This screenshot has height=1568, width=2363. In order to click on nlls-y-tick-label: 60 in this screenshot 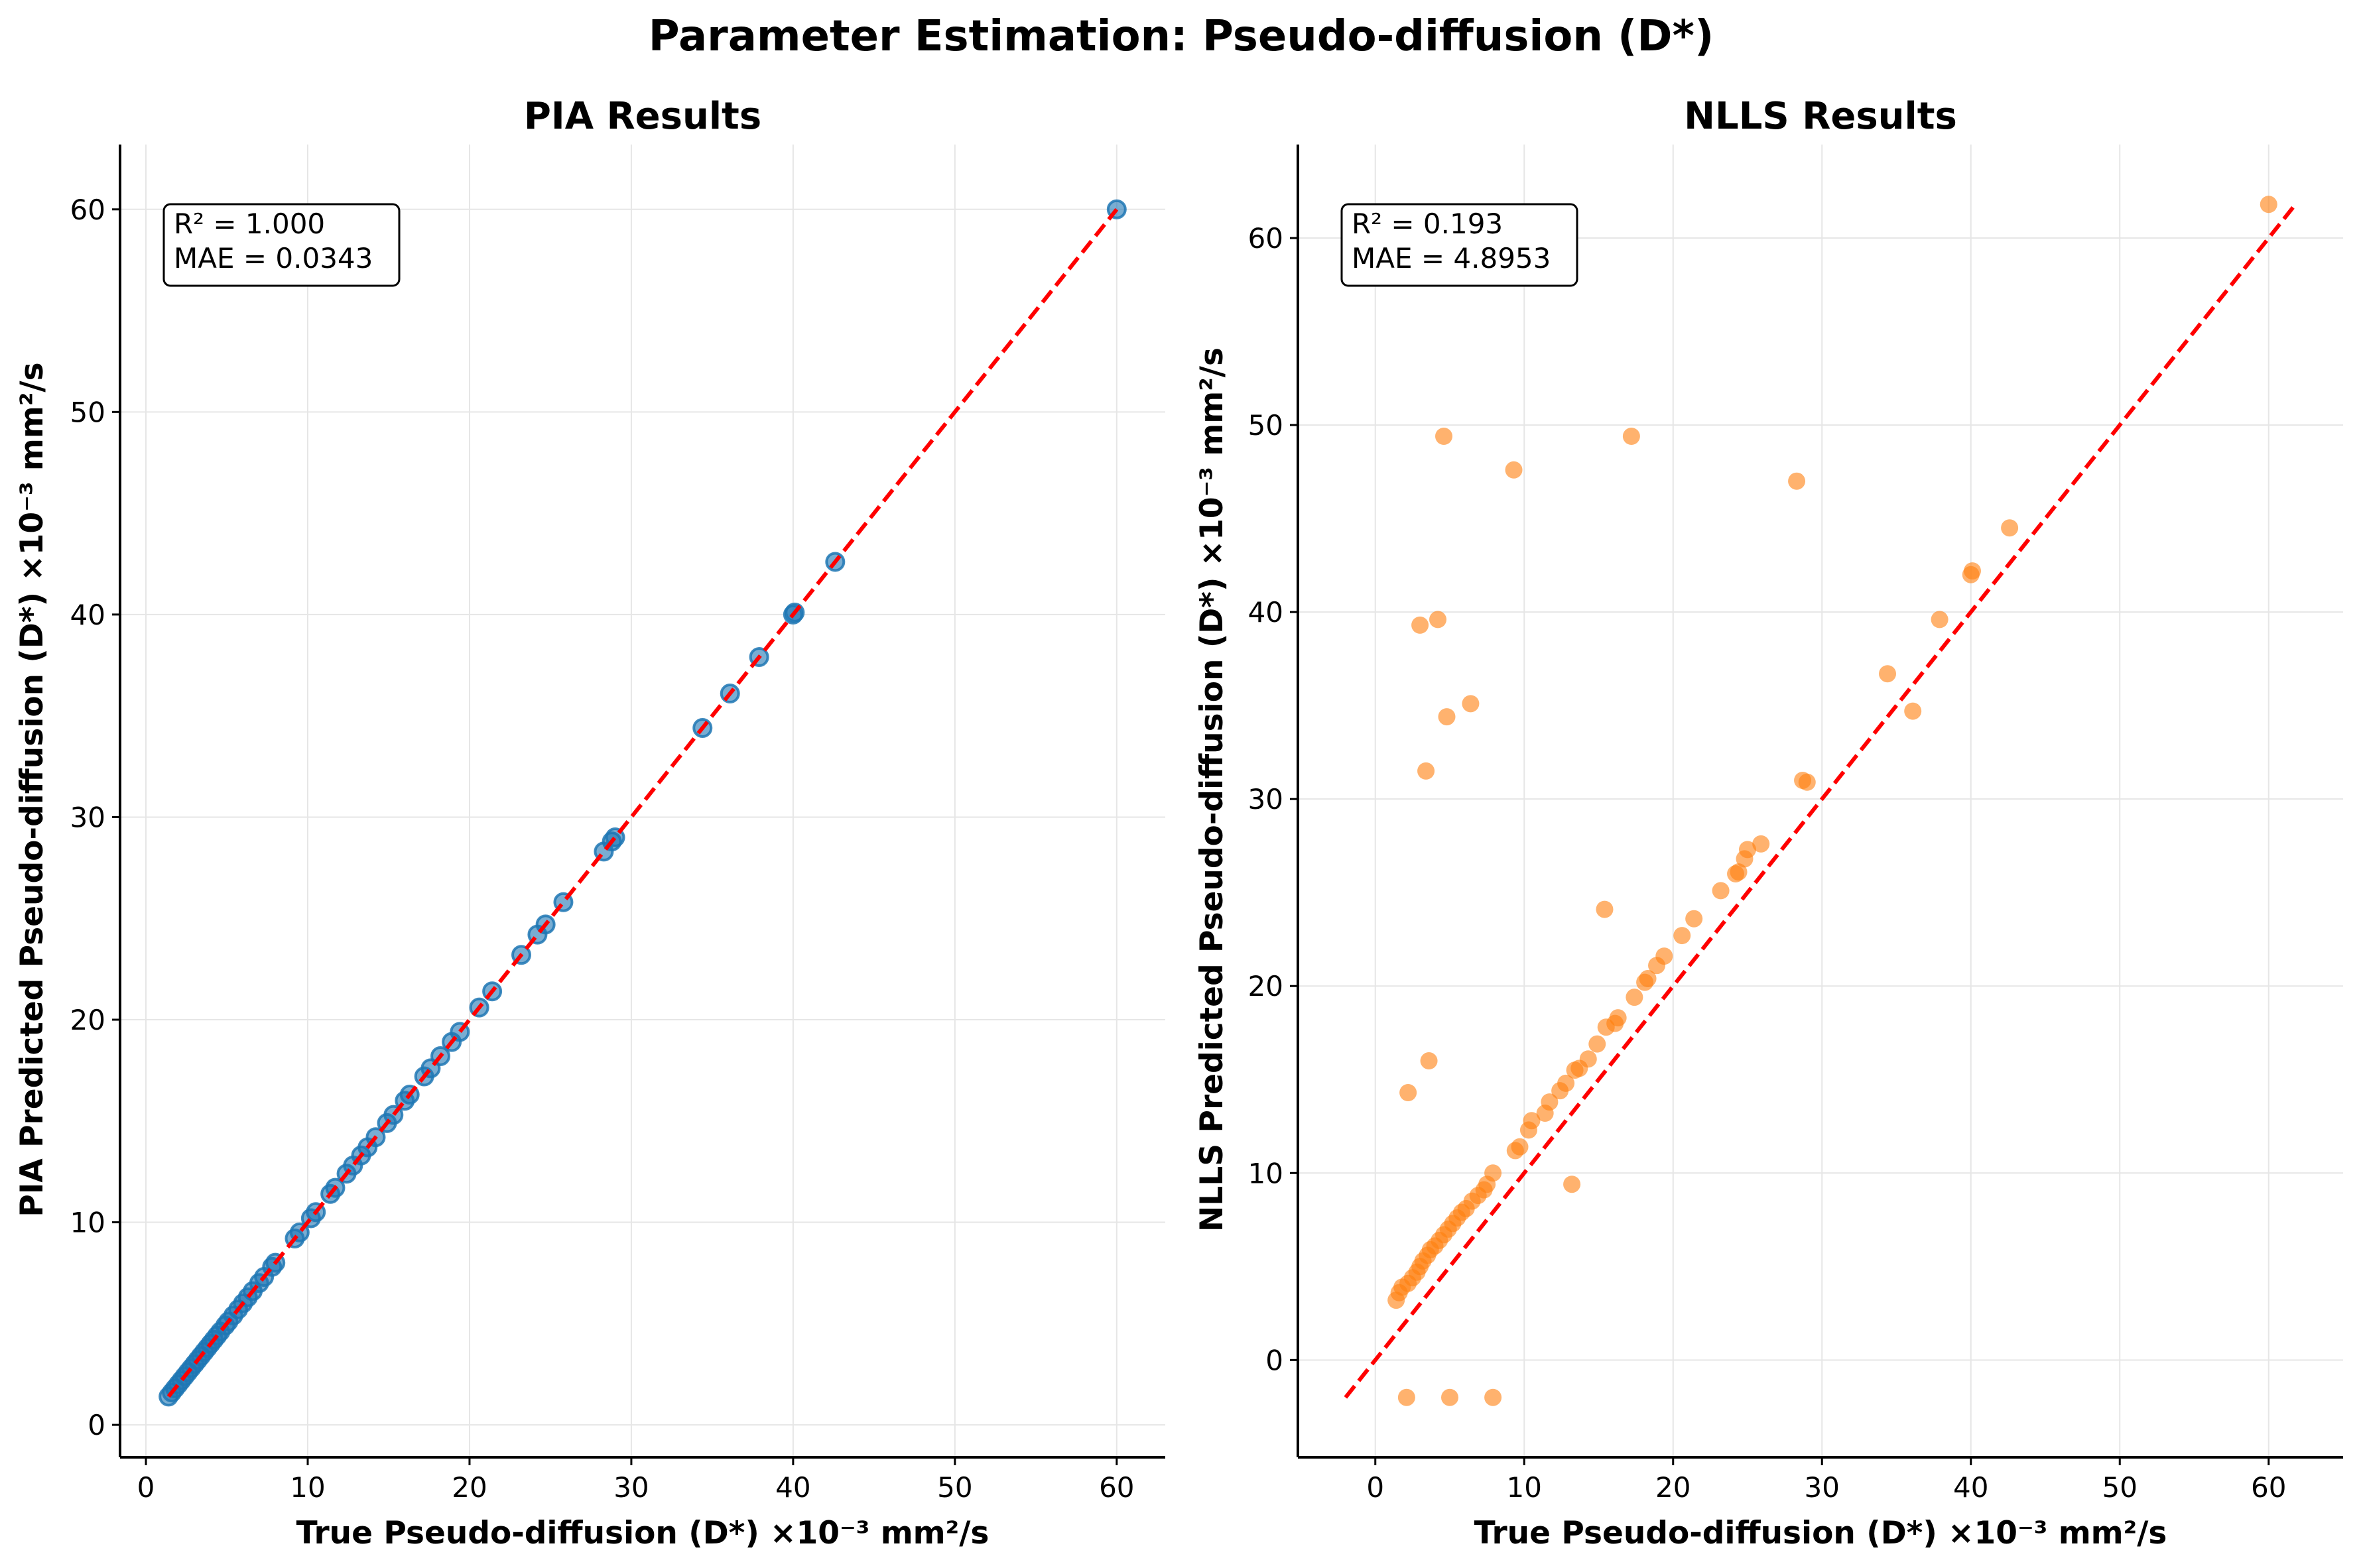, I will do `click(1265, 238)`.